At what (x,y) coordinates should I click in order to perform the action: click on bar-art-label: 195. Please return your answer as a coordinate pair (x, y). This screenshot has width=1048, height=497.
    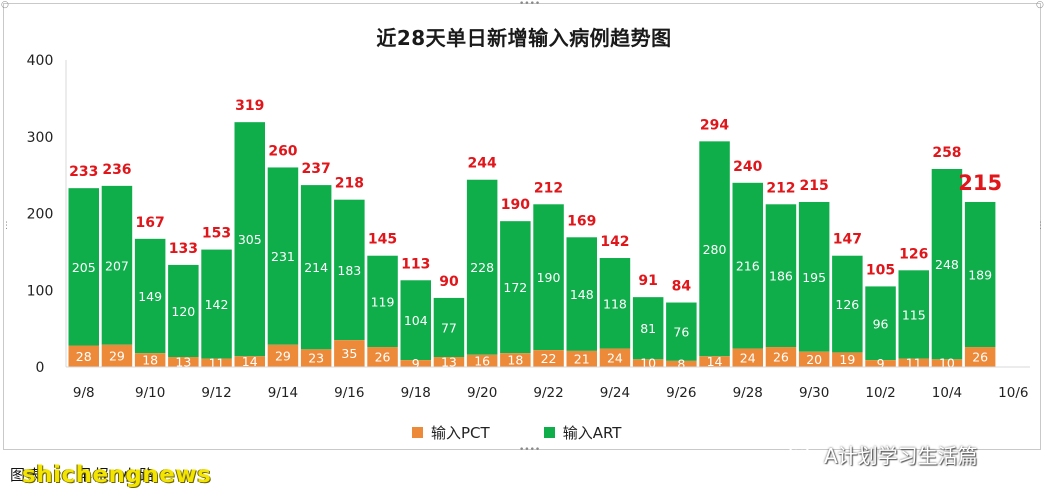
    Looking at the image, I should click on (814, 277).